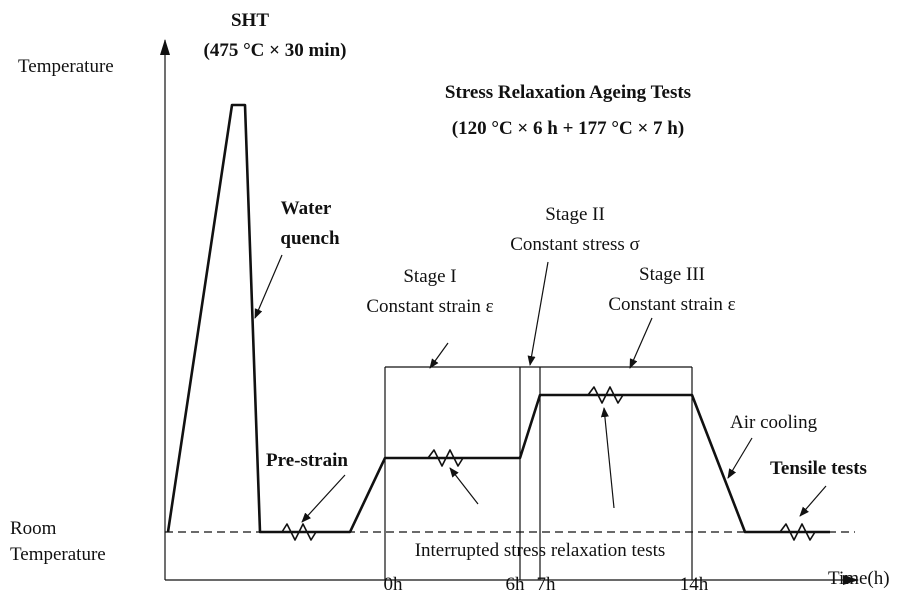 This screenshot has height=596, width=919. What do you see at coordinates (275, 50) in the screenshot?
I see `sht-label: (475 °C × 30 min)` at bounding box center [275, 50].